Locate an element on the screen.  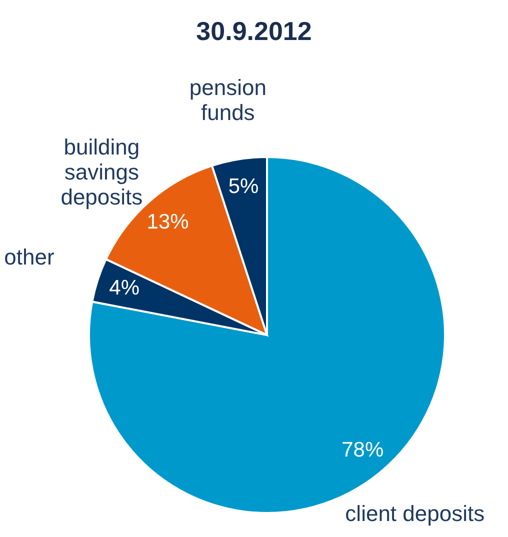
slice-label: other is located at coordinates (29, 257).